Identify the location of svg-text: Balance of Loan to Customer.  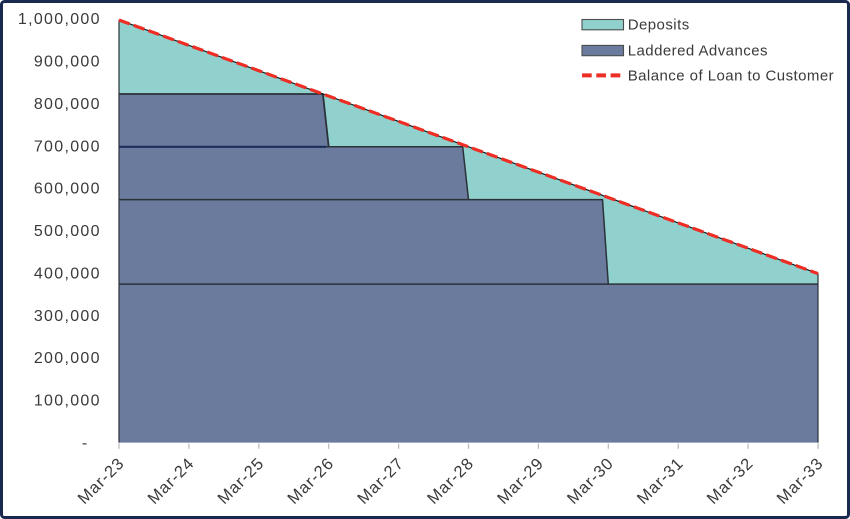
(731, 76).